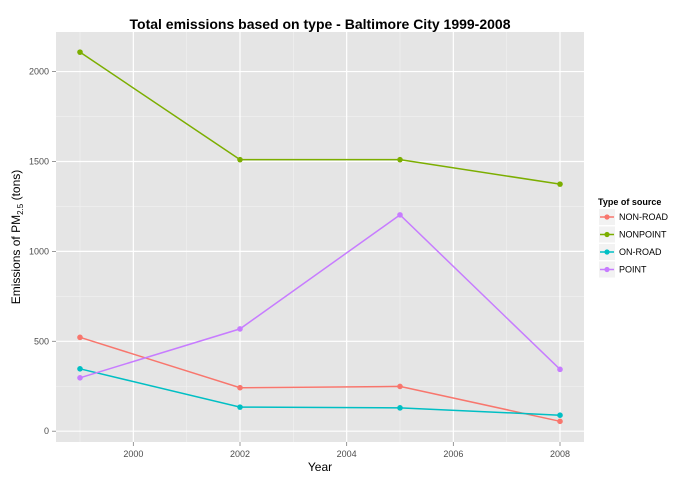 This screenshot has width=700, height=480. What do you see at coordinates (20, 209) in the screenshot?
I see `y-axis-title-subscript: 2.5` at bounding box center [20, 209].